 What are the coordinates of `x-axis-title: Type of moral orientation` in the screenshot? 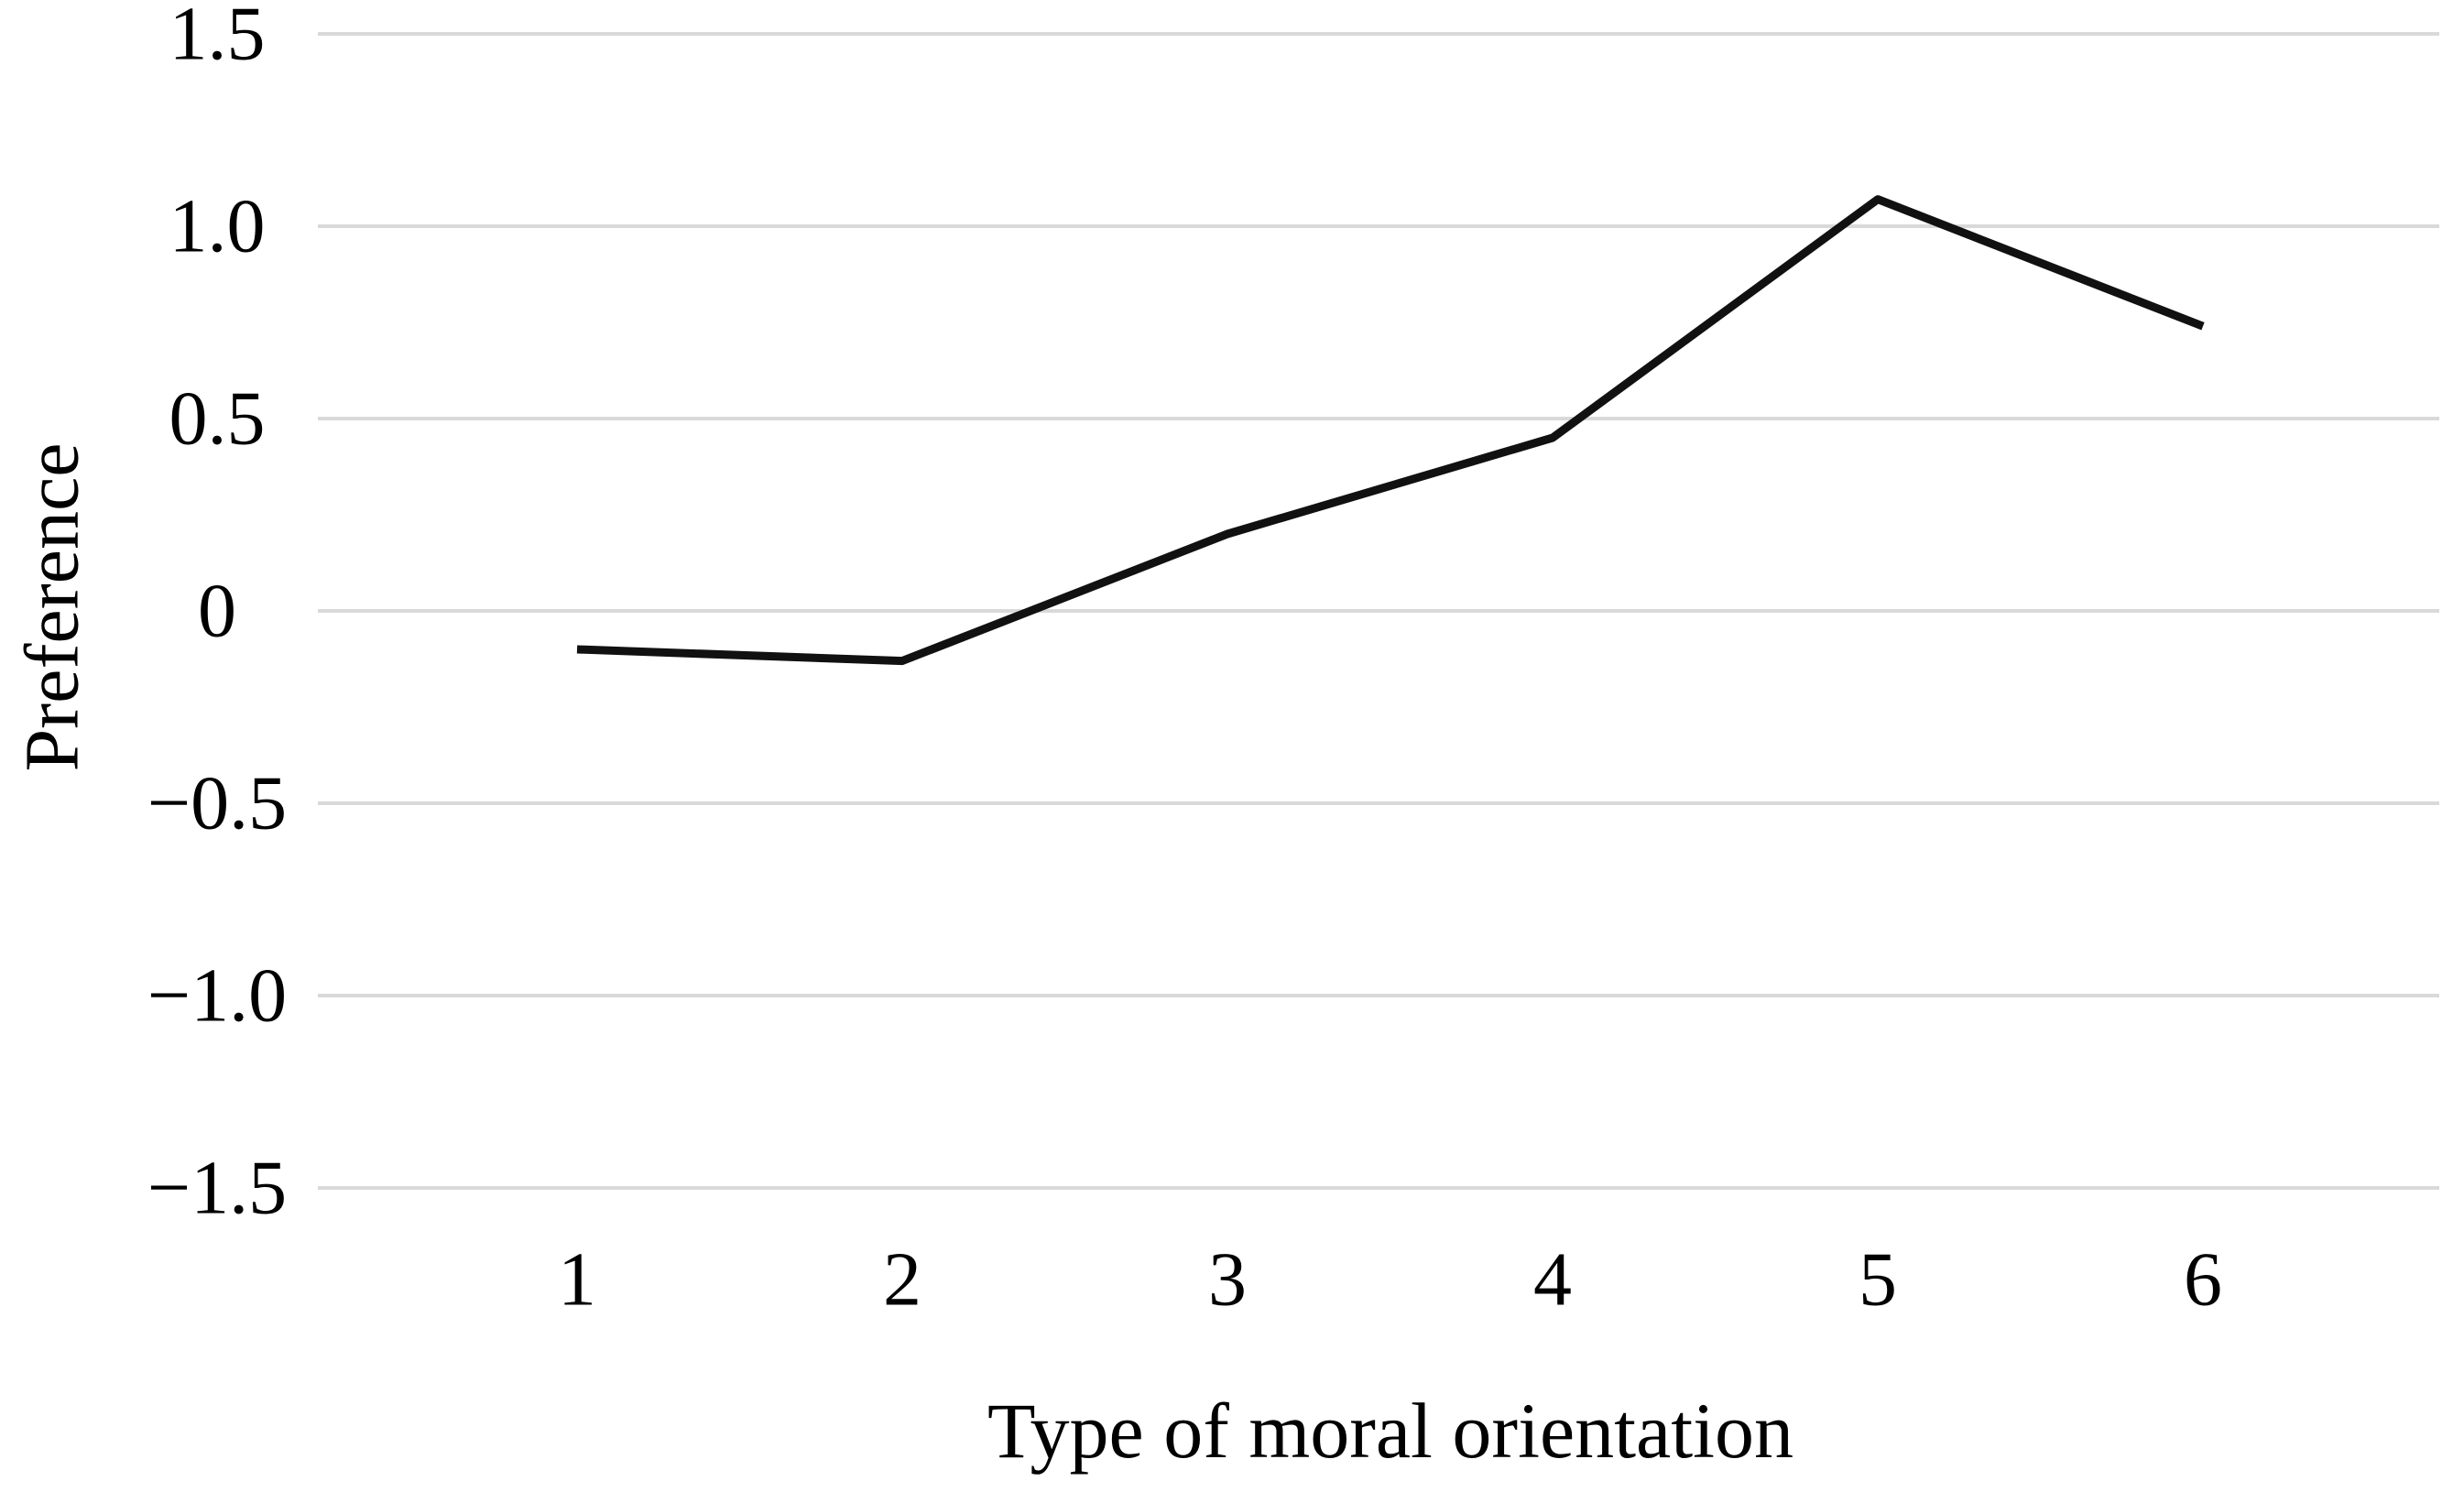 It's located at (1390, 1431).